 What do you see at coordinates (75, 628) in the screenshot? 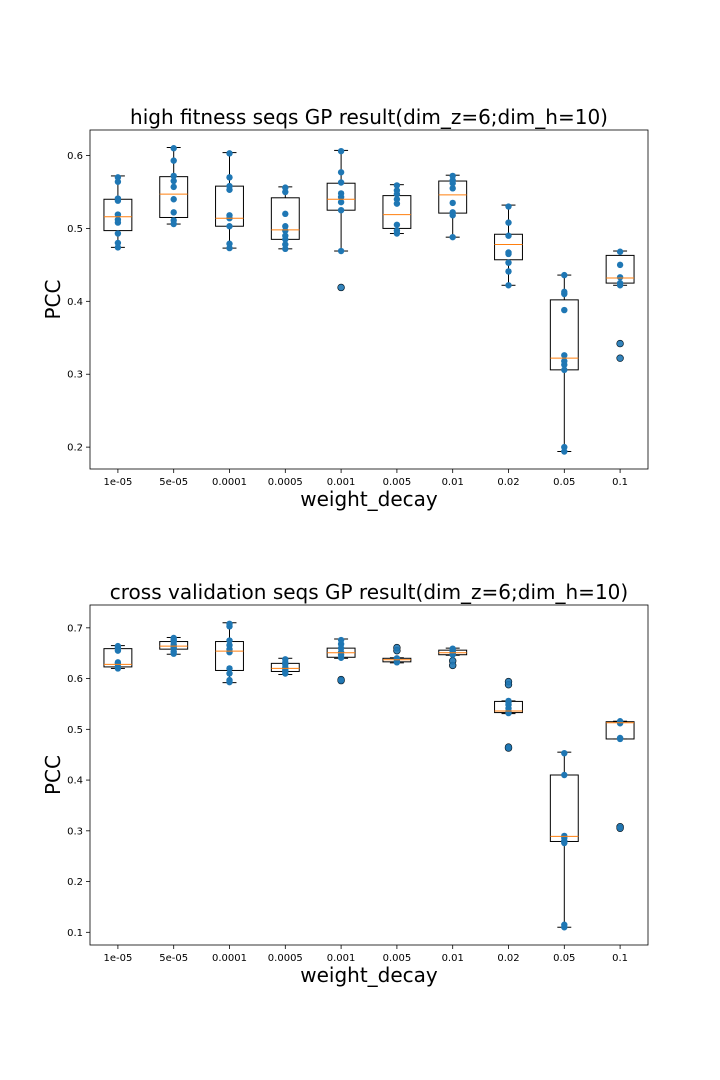
I see `y-tick-label: 0.7` at bounding box center [75, 628].